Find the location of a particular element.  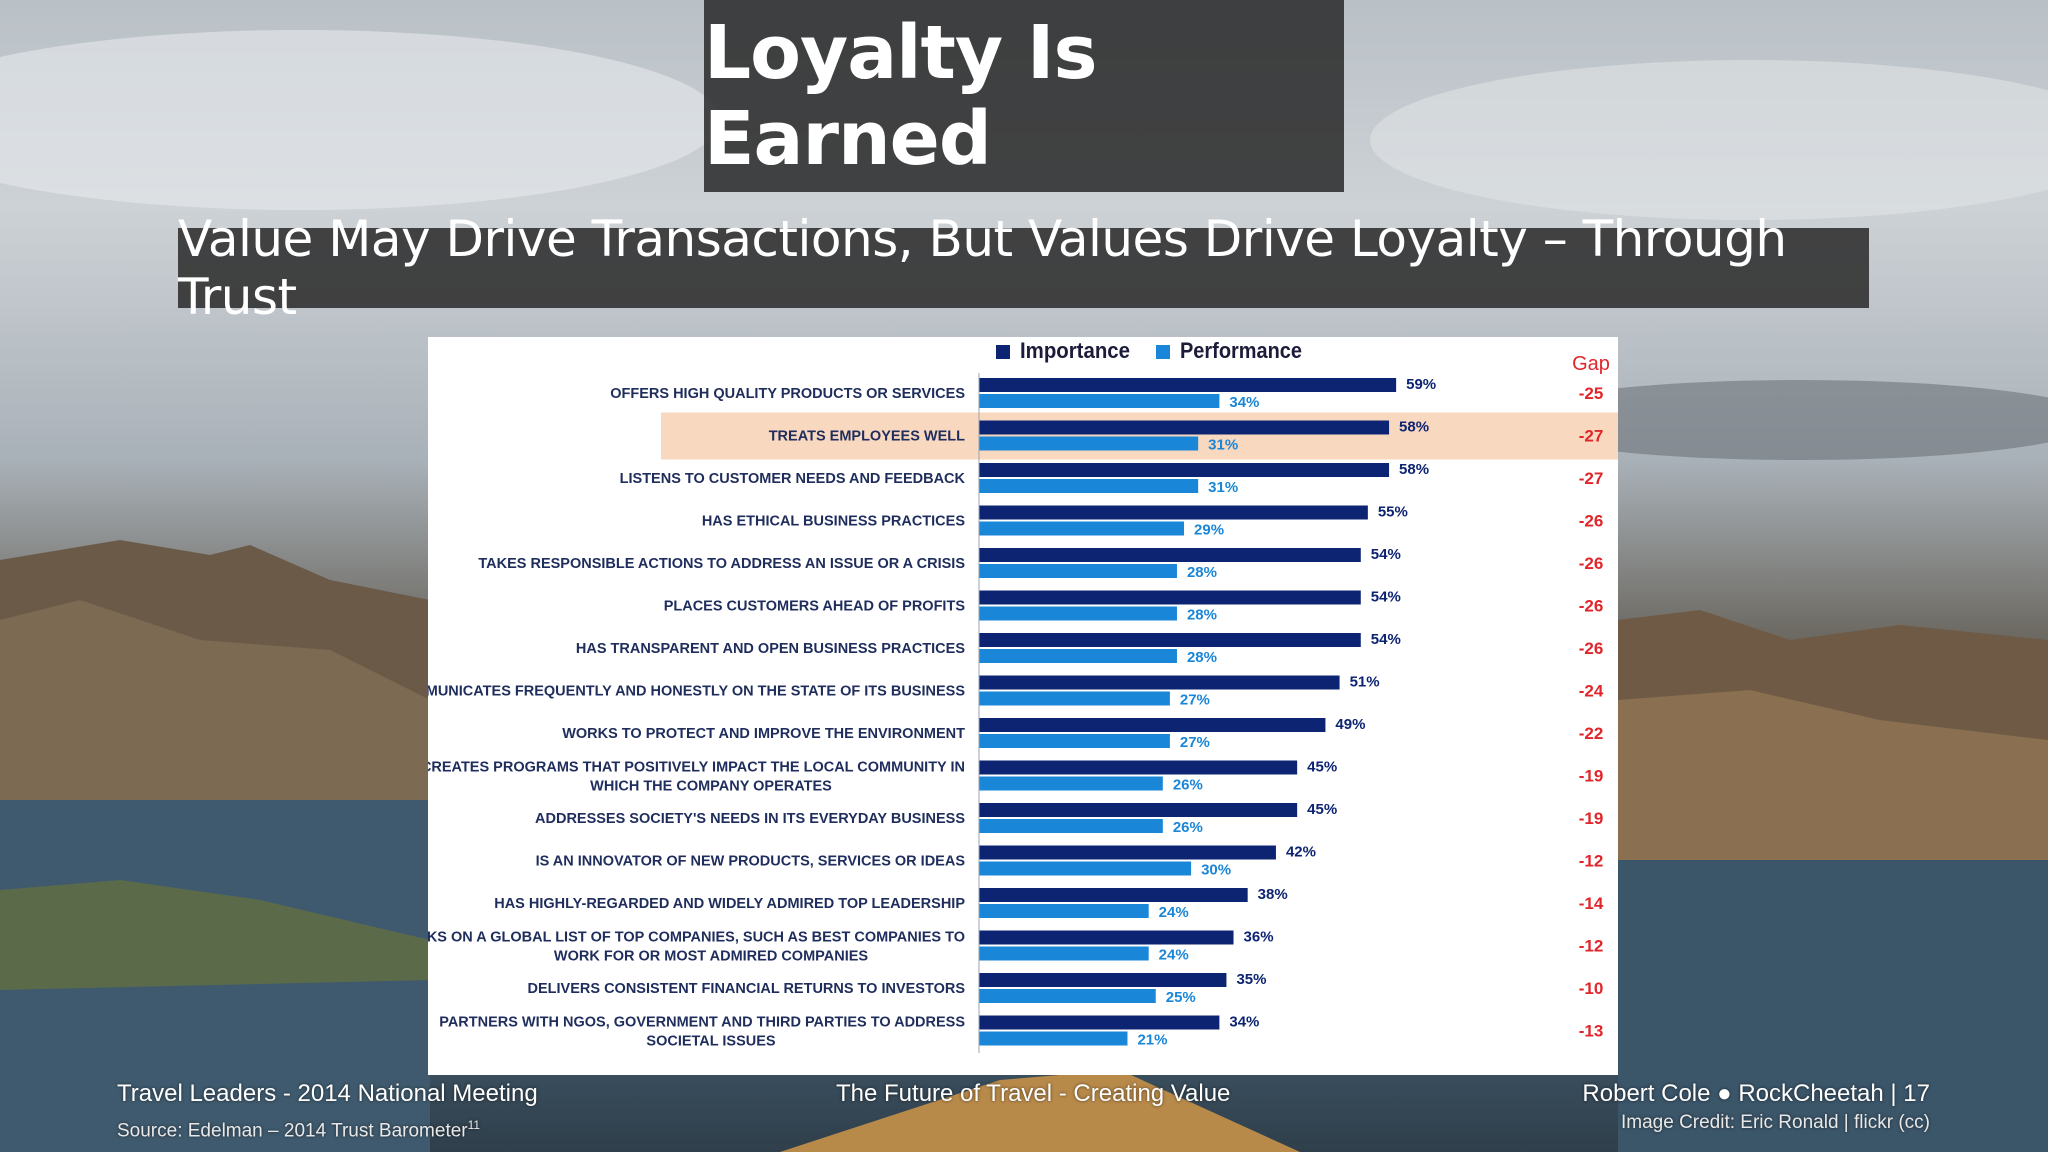

gap-value: -24 is located at coordinates (1591, 691).